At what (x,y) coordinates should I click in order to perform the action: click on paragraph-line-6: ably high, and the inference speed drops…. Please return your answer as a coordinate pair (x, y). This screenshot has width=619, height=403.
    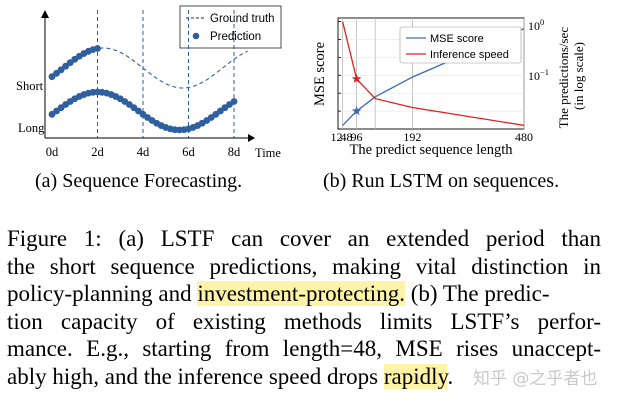
    Looking at the image, I should click on (304, 377).